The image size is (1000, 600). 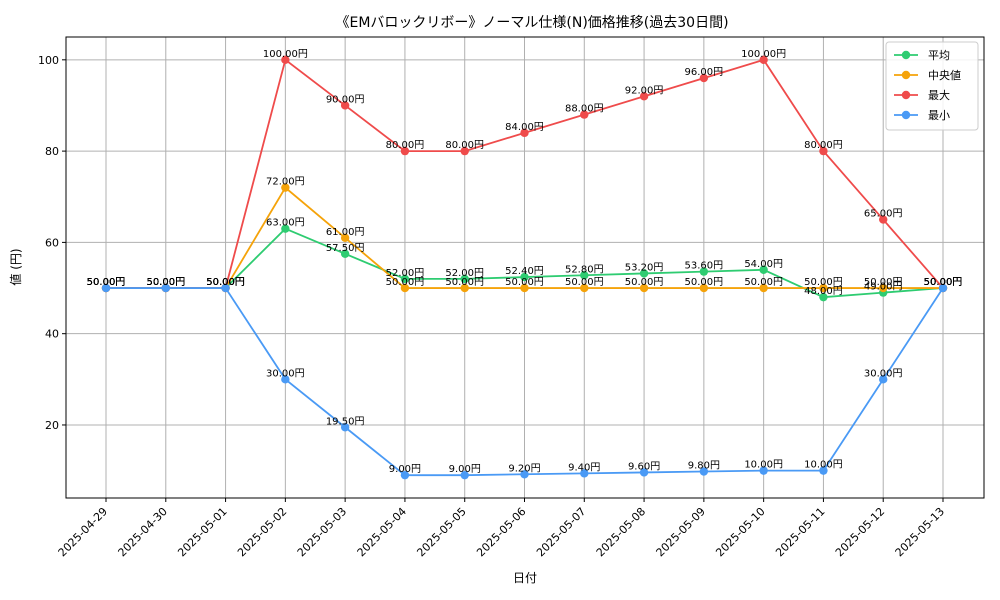 I want to click on x-tick-label: 2025-05-06, so click(x=501, y=532).